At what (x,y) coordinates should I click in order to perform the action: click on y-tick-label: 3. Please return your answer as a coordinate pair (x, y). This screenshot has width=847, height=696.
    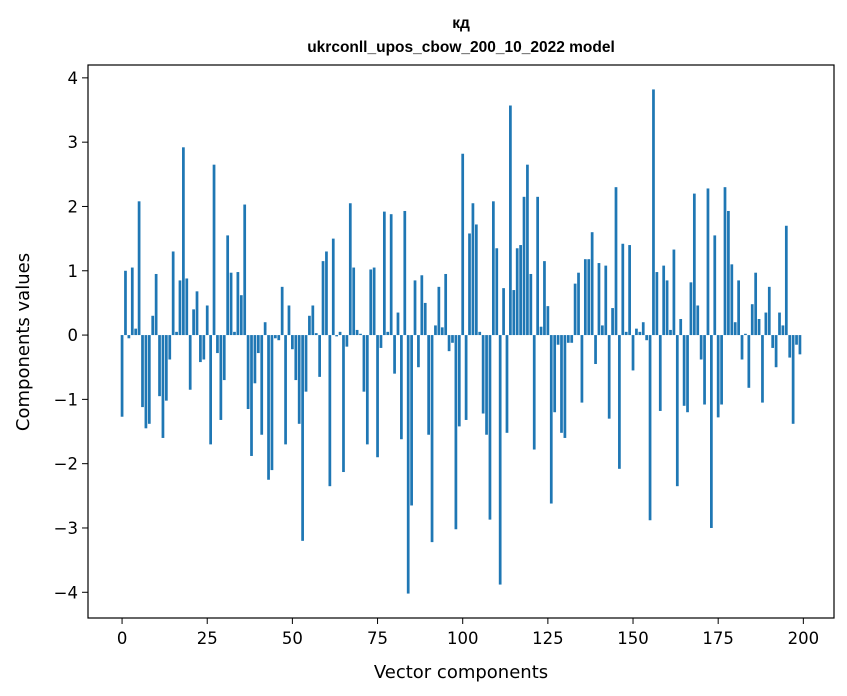
    Looking at the image, I should click on (73, 142).